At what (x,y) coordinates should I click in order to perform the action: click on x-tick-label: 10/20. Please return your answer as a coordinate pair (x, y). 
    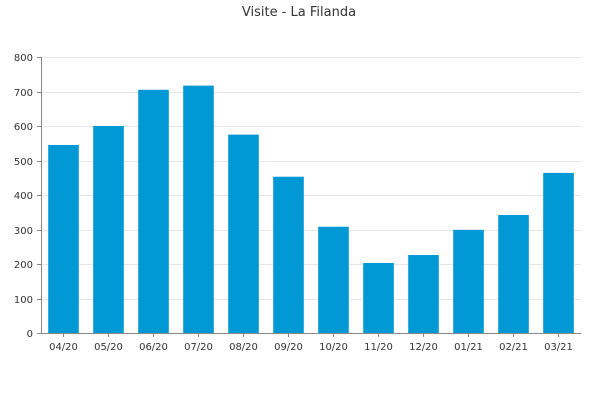
    Looking at the image, I should click on (333, 347).